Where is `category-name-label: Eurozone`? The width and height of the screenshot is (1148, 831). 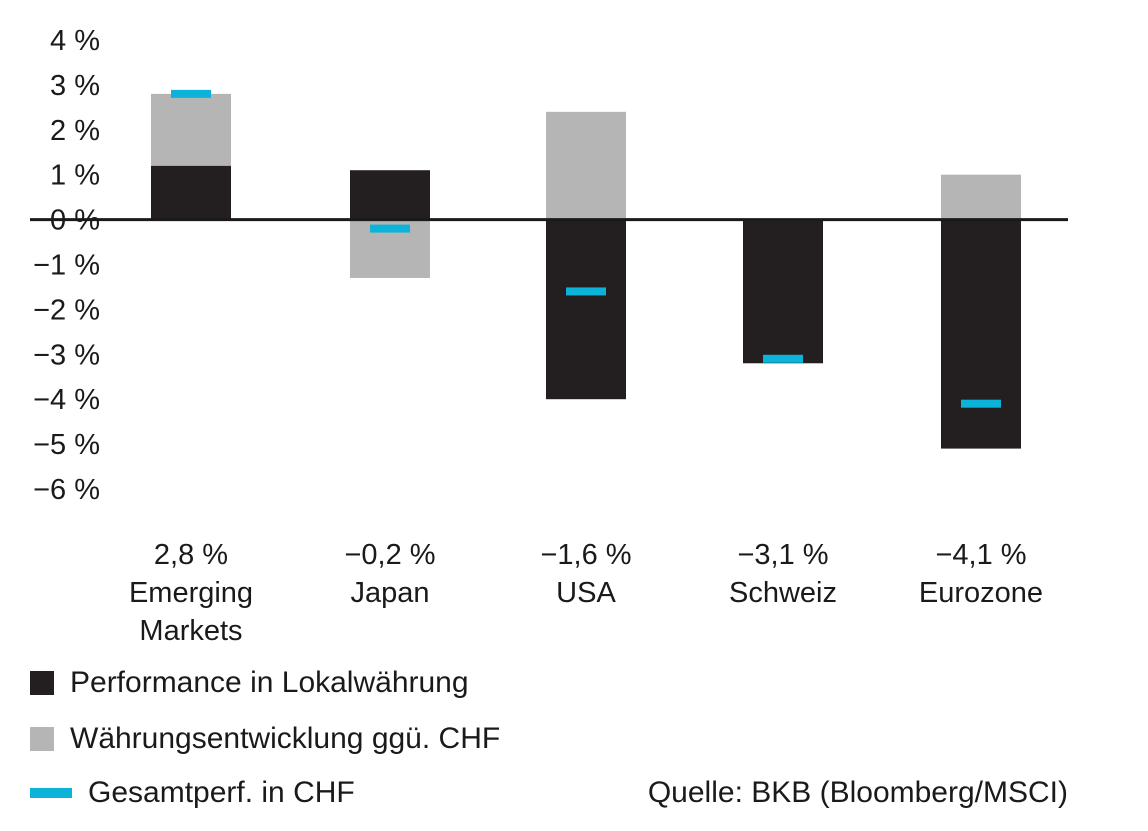
category-name-label: Eurozone is located at coordinates (981, 593).